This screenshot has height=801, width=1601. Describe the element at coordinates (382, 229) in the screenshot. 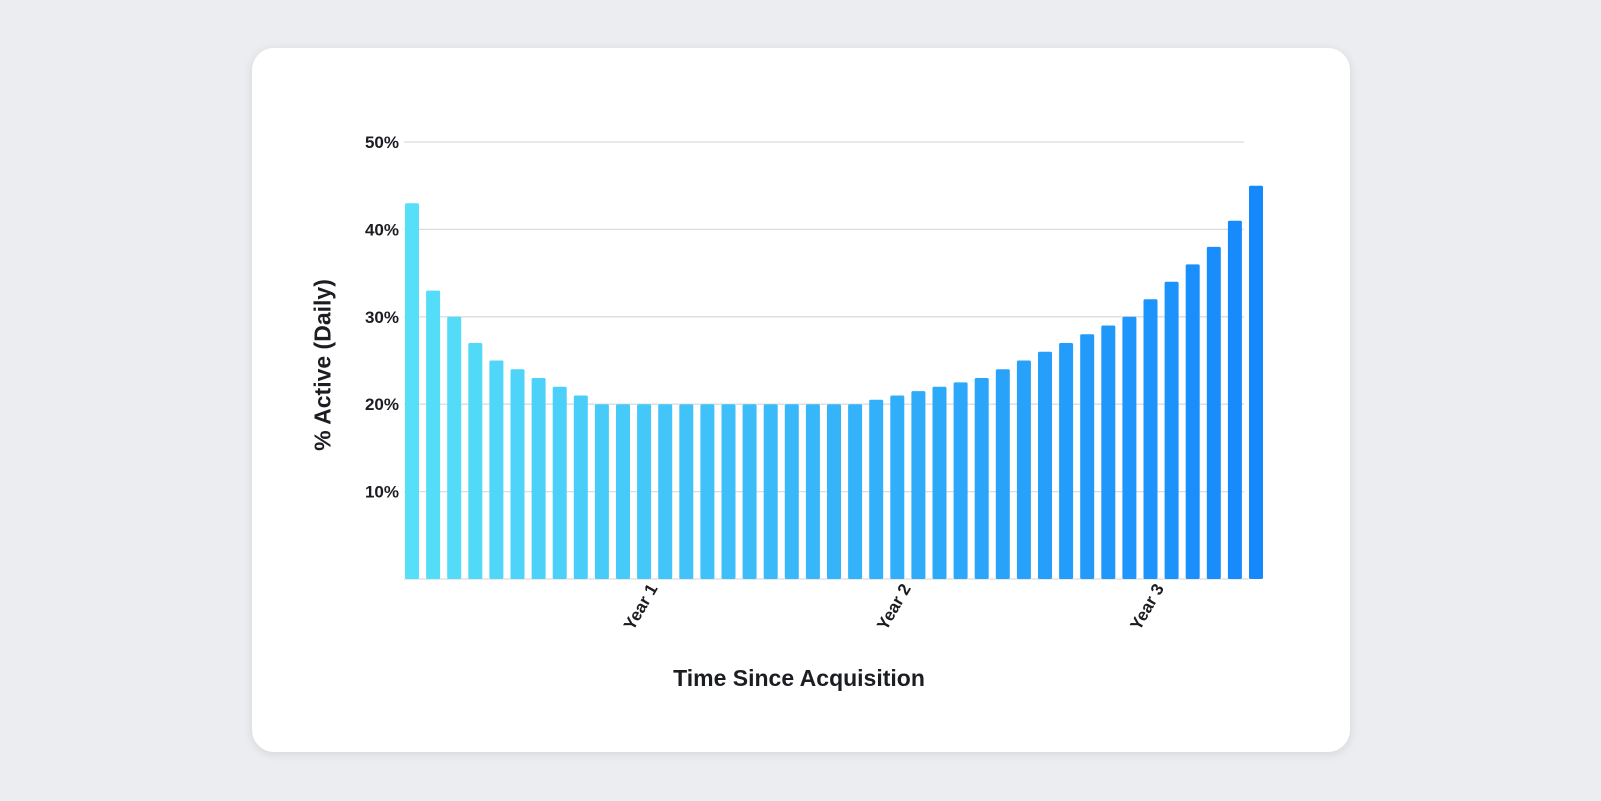

I see `y-tick-label: 40%` at that location.